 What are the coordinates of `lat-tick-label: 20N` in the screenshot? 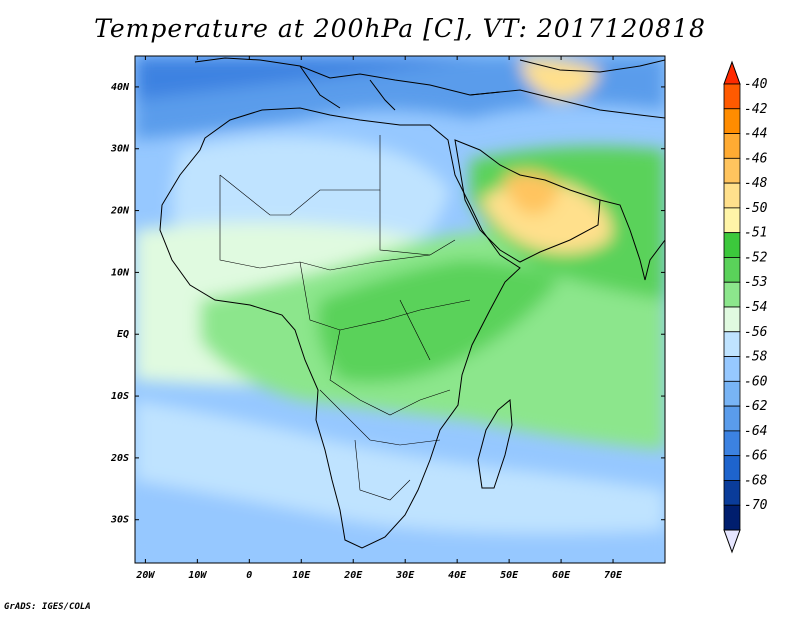 It's located at (120, 211).